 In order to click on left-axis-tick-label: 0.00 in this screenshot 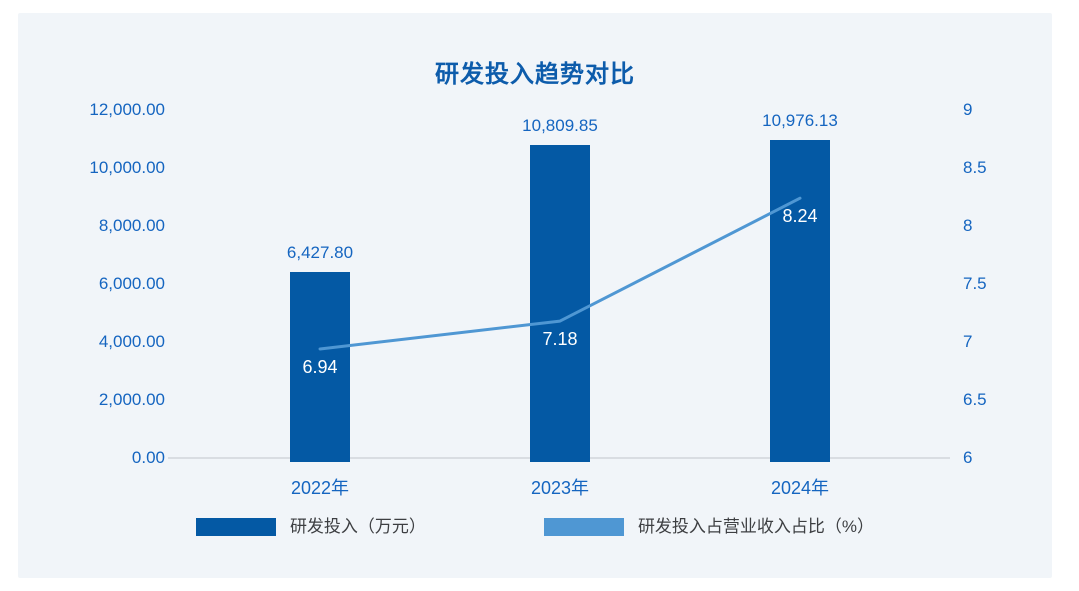, I will do `click(148, 457)`.